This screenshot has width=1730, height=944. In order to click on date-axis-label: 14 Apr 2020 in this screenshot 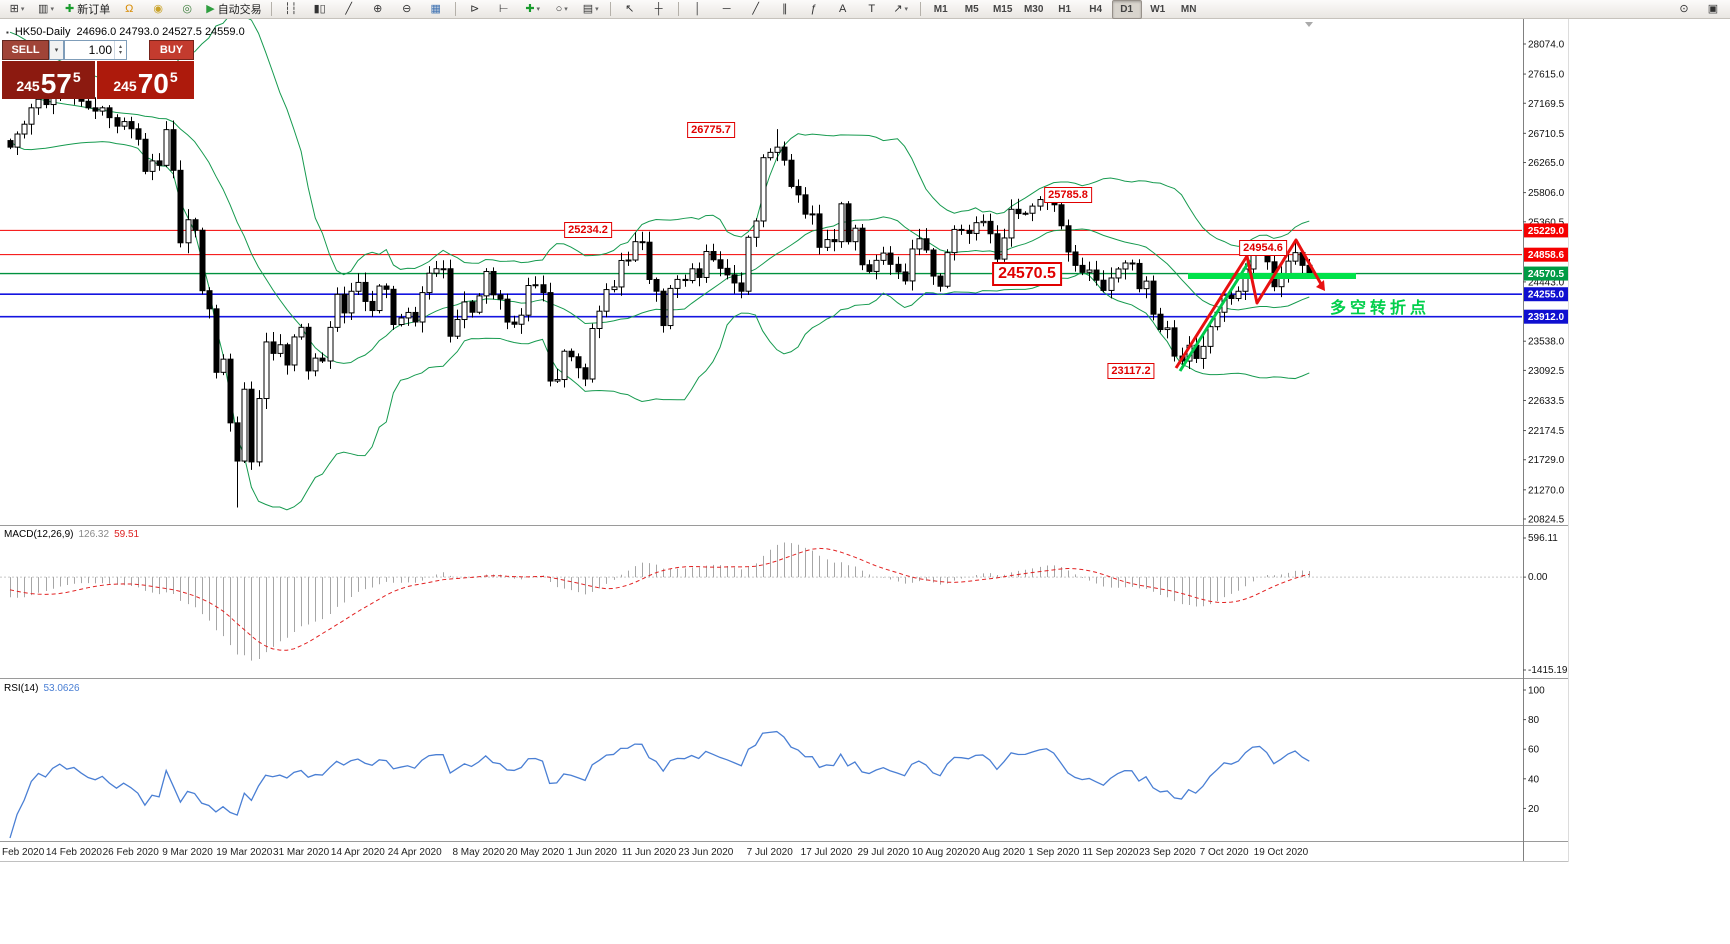, I will do `click(358, 852)`.